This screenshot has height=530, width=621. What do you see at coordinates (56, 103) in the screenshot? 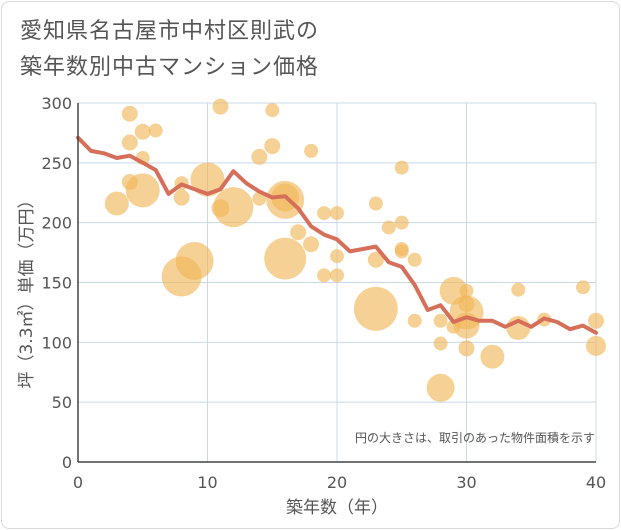
I see `y-tick-label: 300` at bounding box center [56, 103].